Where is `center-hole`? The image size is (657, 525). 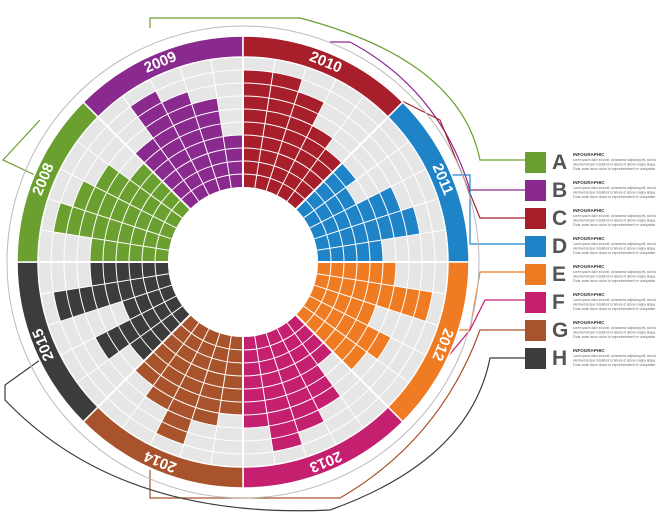
center-hole is located at coordinates (243, 262).